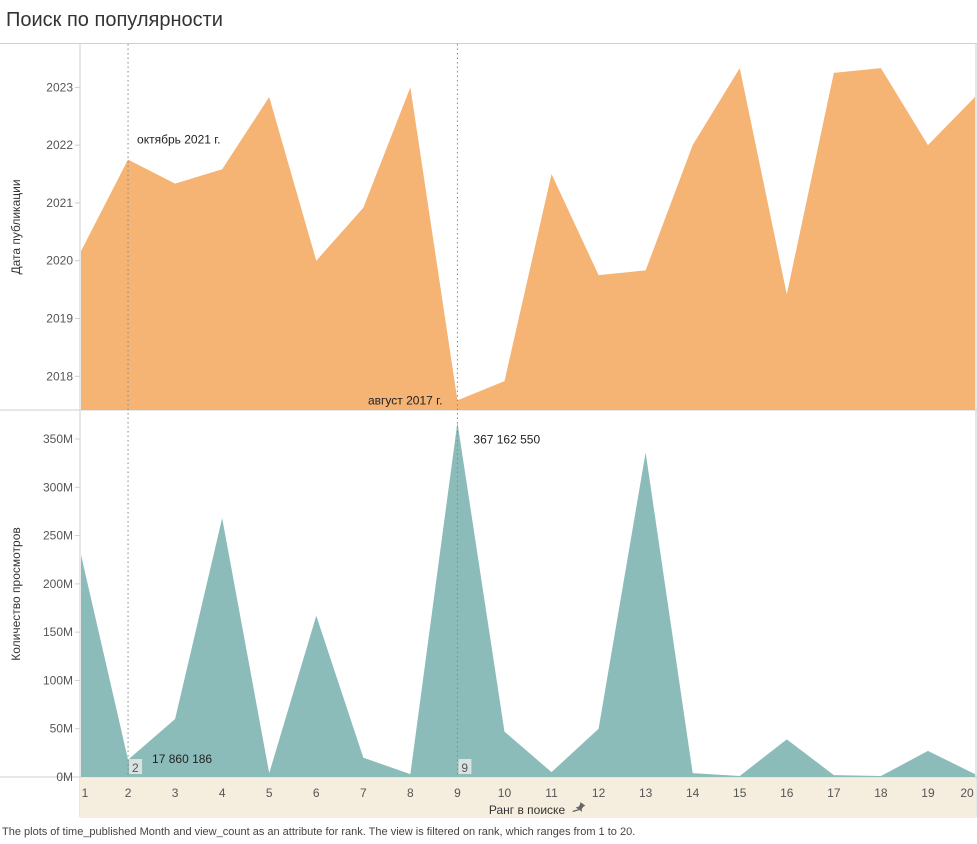  I want to click on top-y-tick-label: 2021, so click(59, 203).